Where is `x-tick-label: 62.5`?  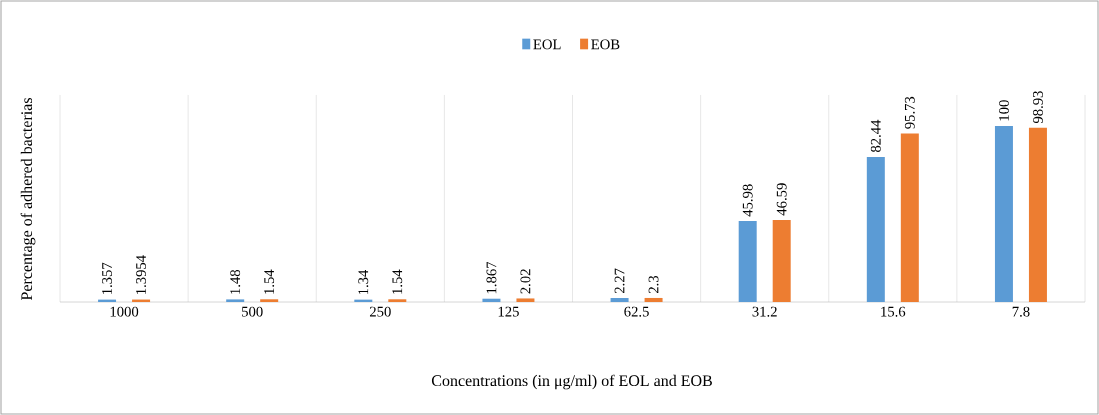
x-tick-label: 62.5 is located at coordinates (636, 311).